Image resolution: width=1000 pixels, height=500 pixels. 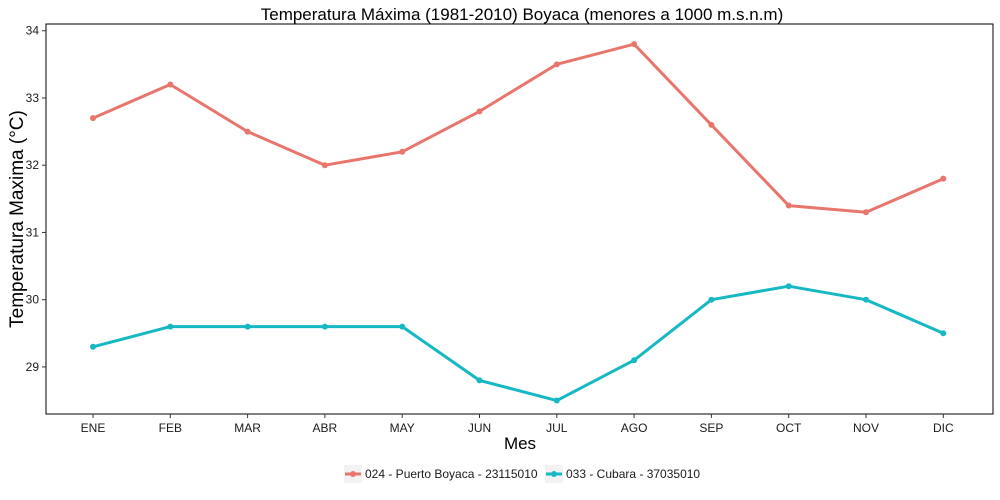 I want to click on y-axis: 29 30 31 32 33 34, so click(x=36, y=199).